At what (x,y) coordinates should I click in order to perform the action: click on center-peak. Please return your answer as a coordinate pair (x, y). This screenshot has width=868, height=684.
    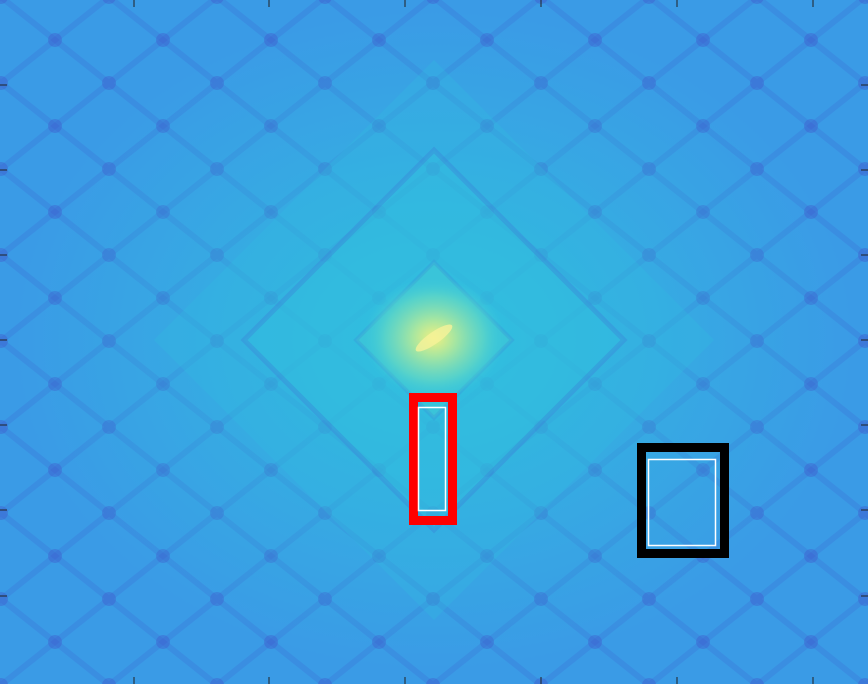
    Looking at the image, I should click on (434, 338).